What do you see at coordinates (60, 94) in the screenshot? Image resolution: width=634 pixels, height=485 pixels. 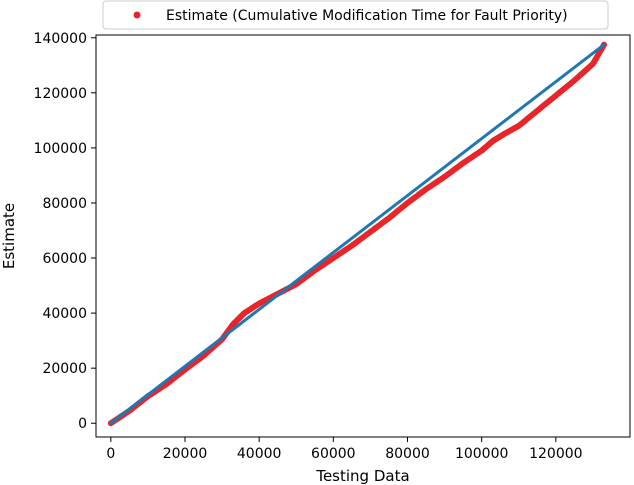 I see `y-tick-label: 120000` at bounding box center [60, 94].